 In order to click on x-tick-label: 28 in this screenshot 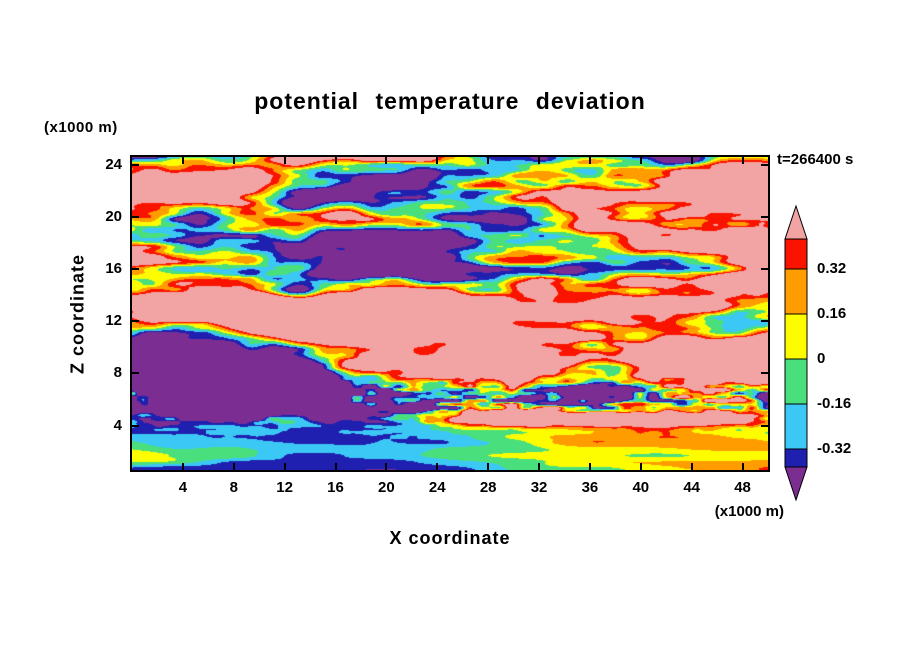, I will do `click(488, 487)`.